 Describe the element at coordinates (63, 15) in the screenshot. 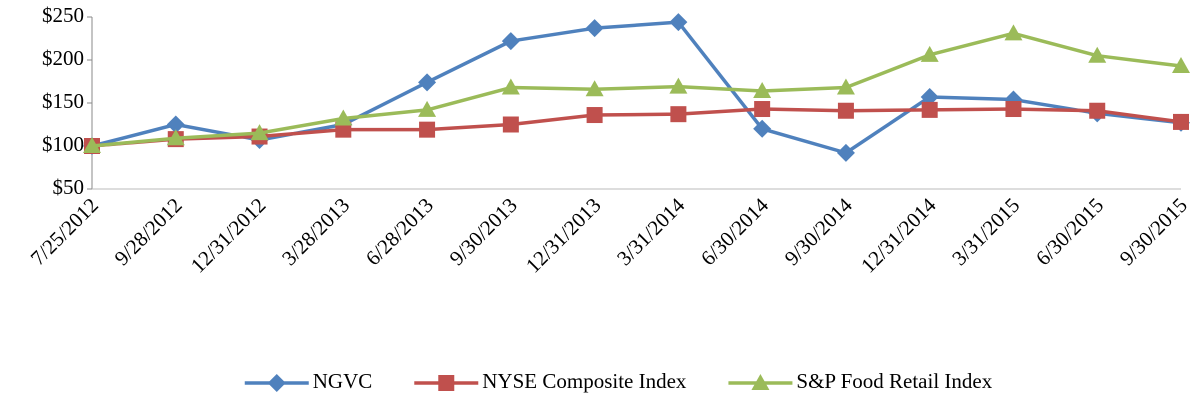

I see `y-tick-label: $250` at that location.